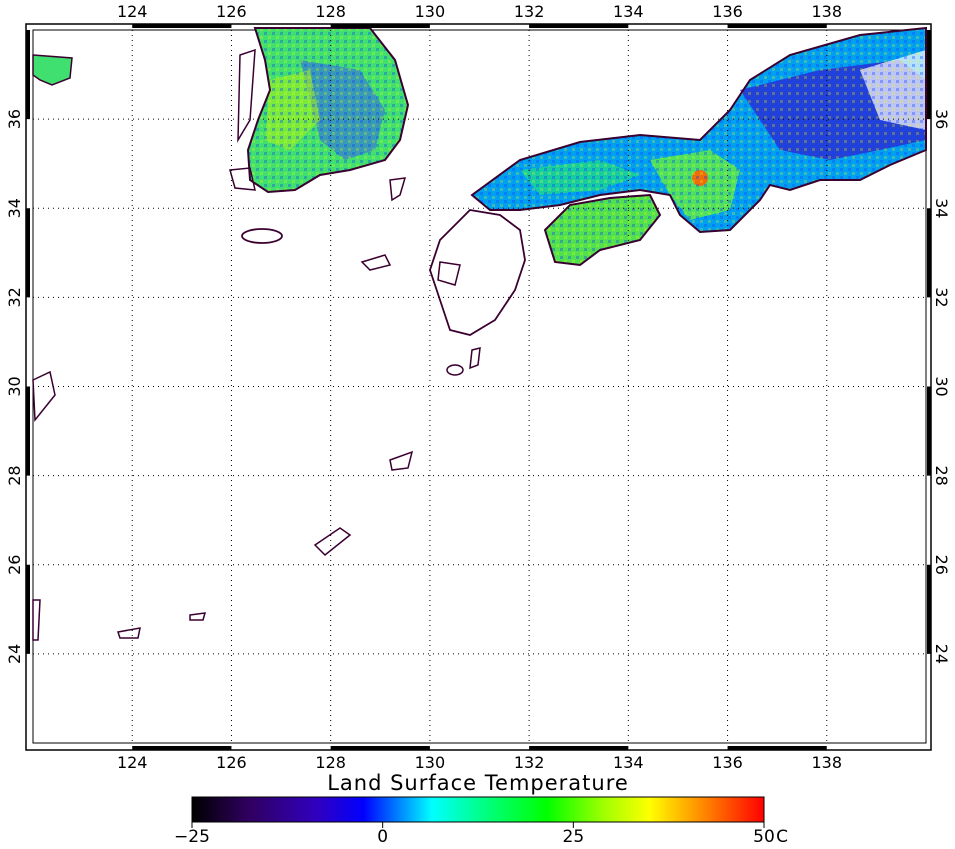 This screenshot has height=849, width=955. I want to click on lon-tick-label-top: 136, so click(727, 11).